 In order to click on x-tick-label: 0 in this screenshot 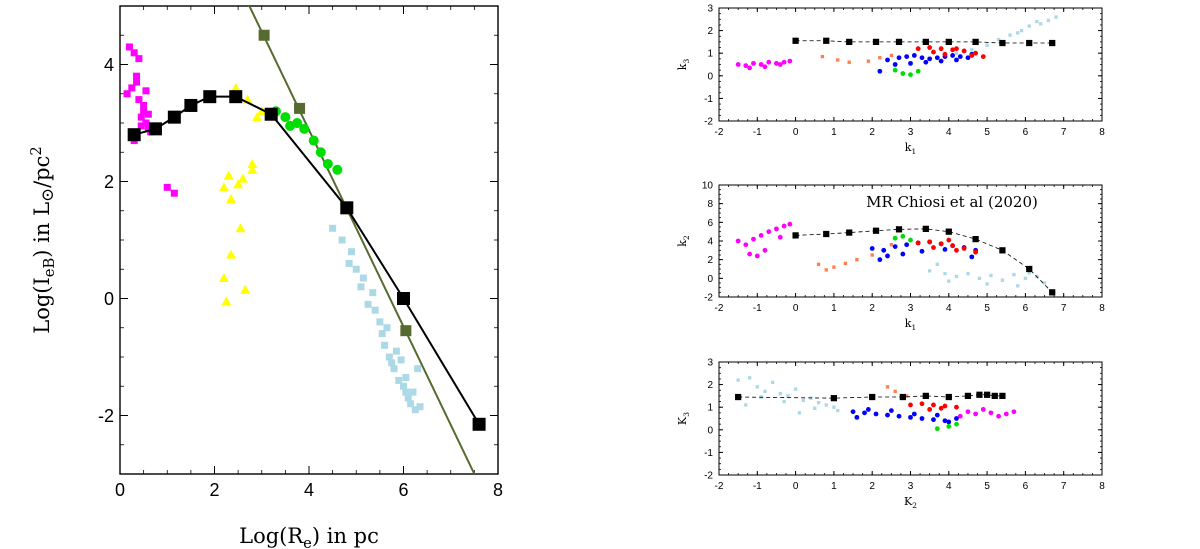, I will do `click(796, 486)`.